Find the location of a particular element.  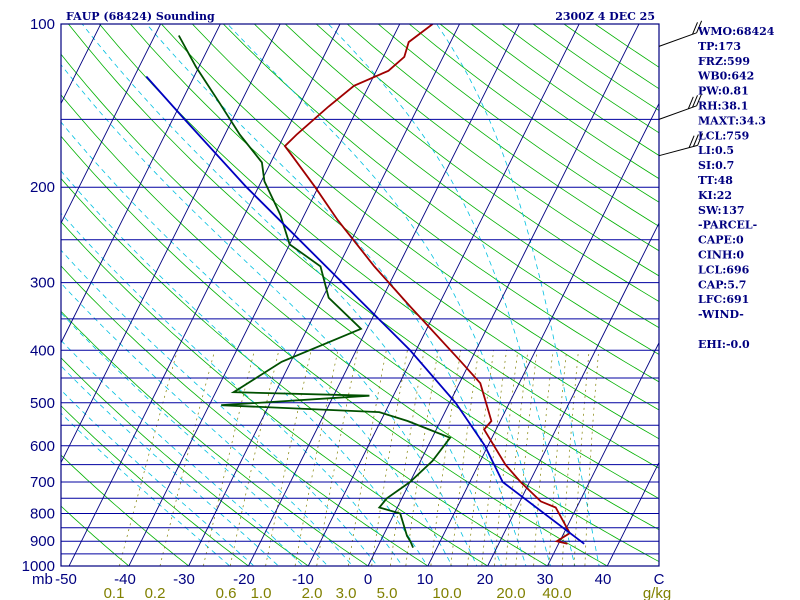

mixing-ratio-tick-label: 3.0 is located at coordinates (346, 592).